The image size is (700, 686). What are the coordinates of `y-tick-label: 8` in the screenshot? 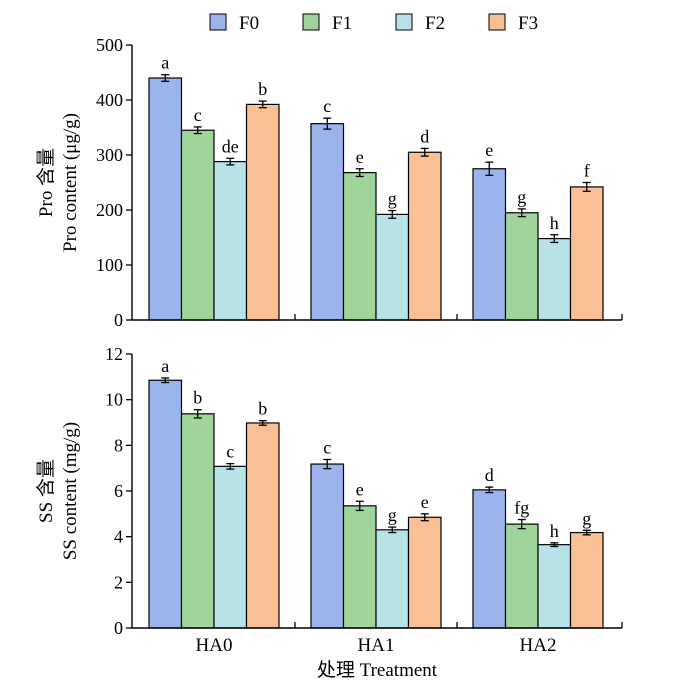 It's located at (118, 445).